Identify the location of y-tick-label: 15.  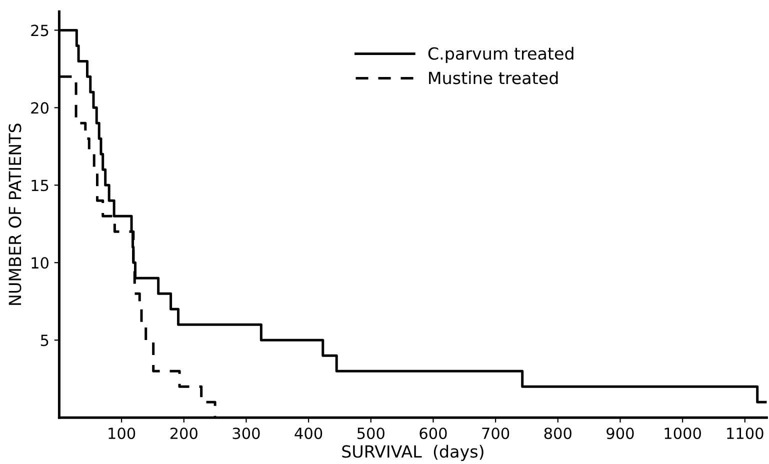
(40, 186).